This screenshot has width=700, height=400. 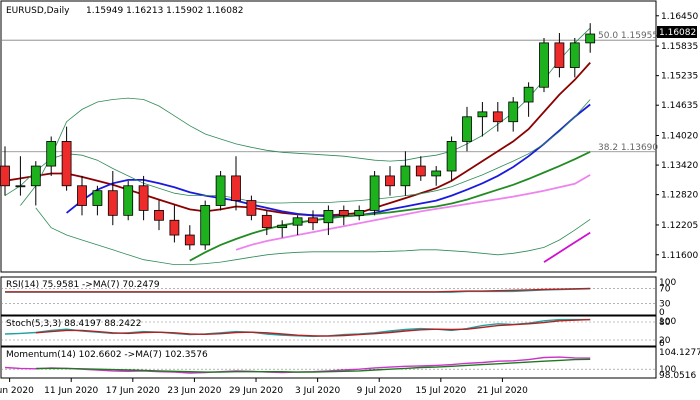 I want to click on y-tick-label: 1.12205, so click(x=679, y=226).